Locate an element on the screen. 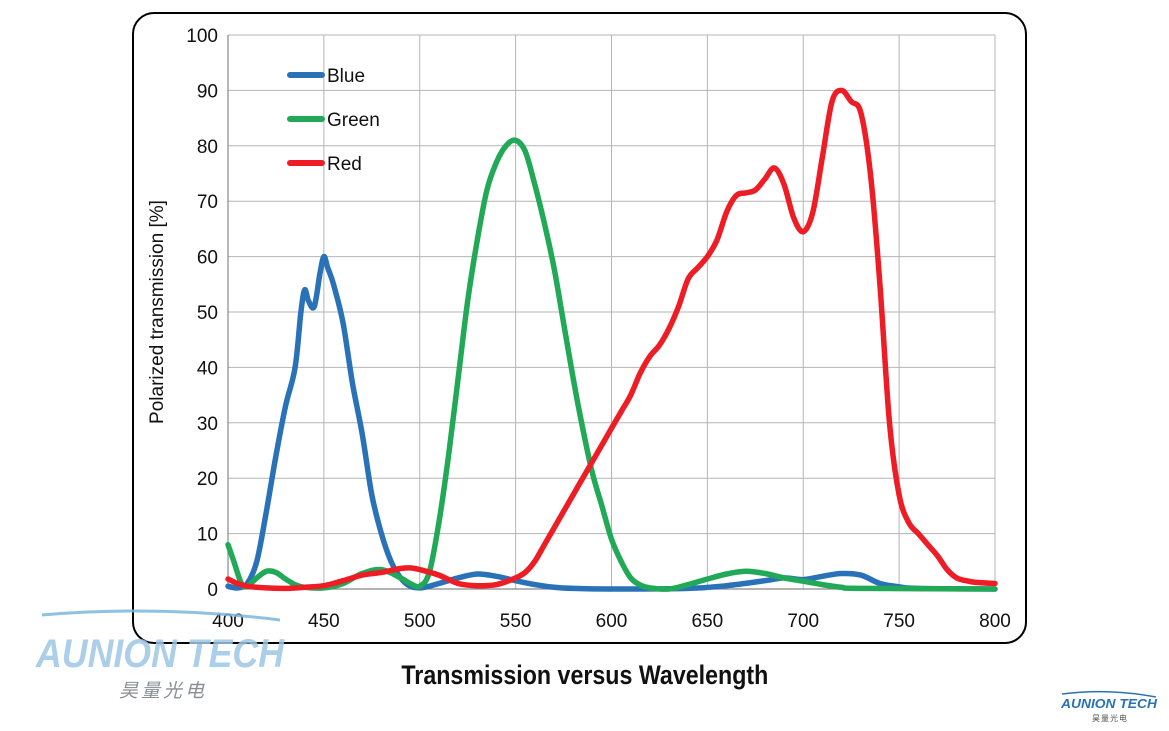 The image size is (1169, 731). x-tick-label: 750 is located at coordinates (899, 621).